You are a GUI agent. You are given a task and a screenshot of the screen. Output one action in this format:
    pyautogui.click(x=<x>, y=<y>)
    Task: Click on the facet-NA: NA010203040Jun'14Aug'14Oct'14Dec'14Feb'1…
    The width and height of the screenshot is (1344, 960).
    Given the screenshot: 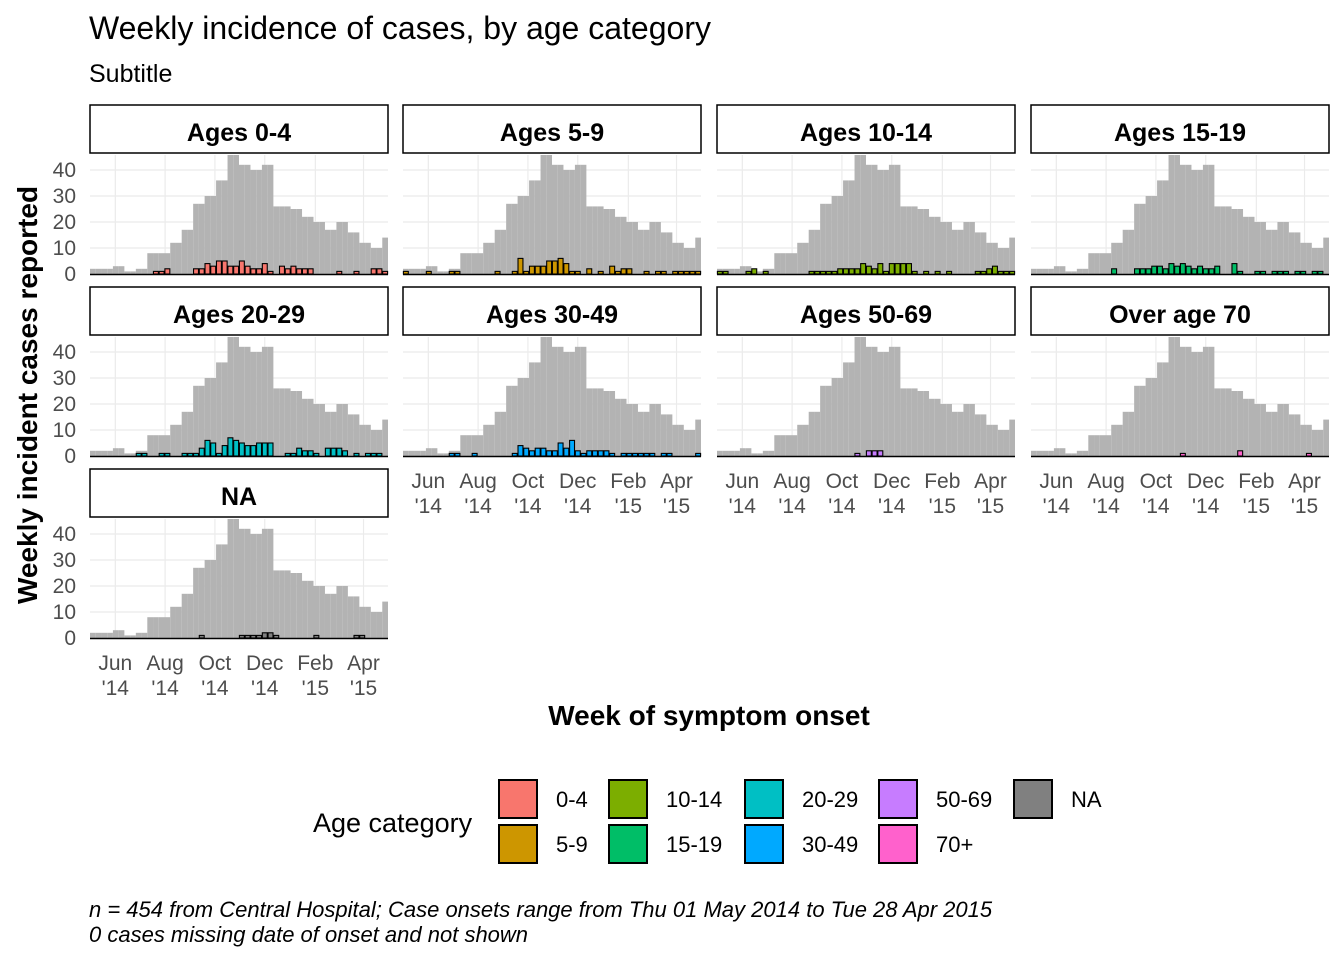 What is the action you would take?
    pyautogui.click(x=221, y=584)
    